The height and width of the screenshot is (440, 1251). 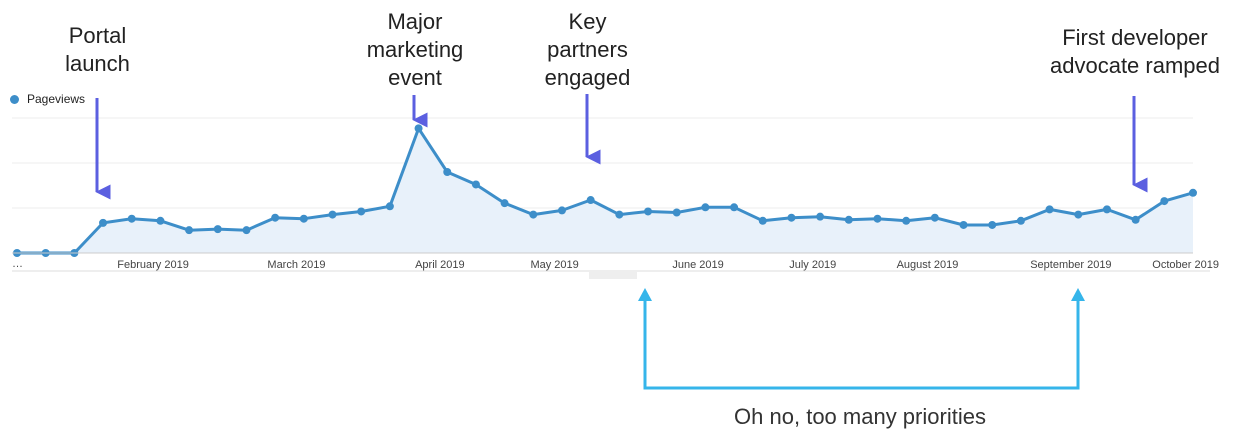 I want to click on x-tick-label: February 2019, so click(x=153, y=265).